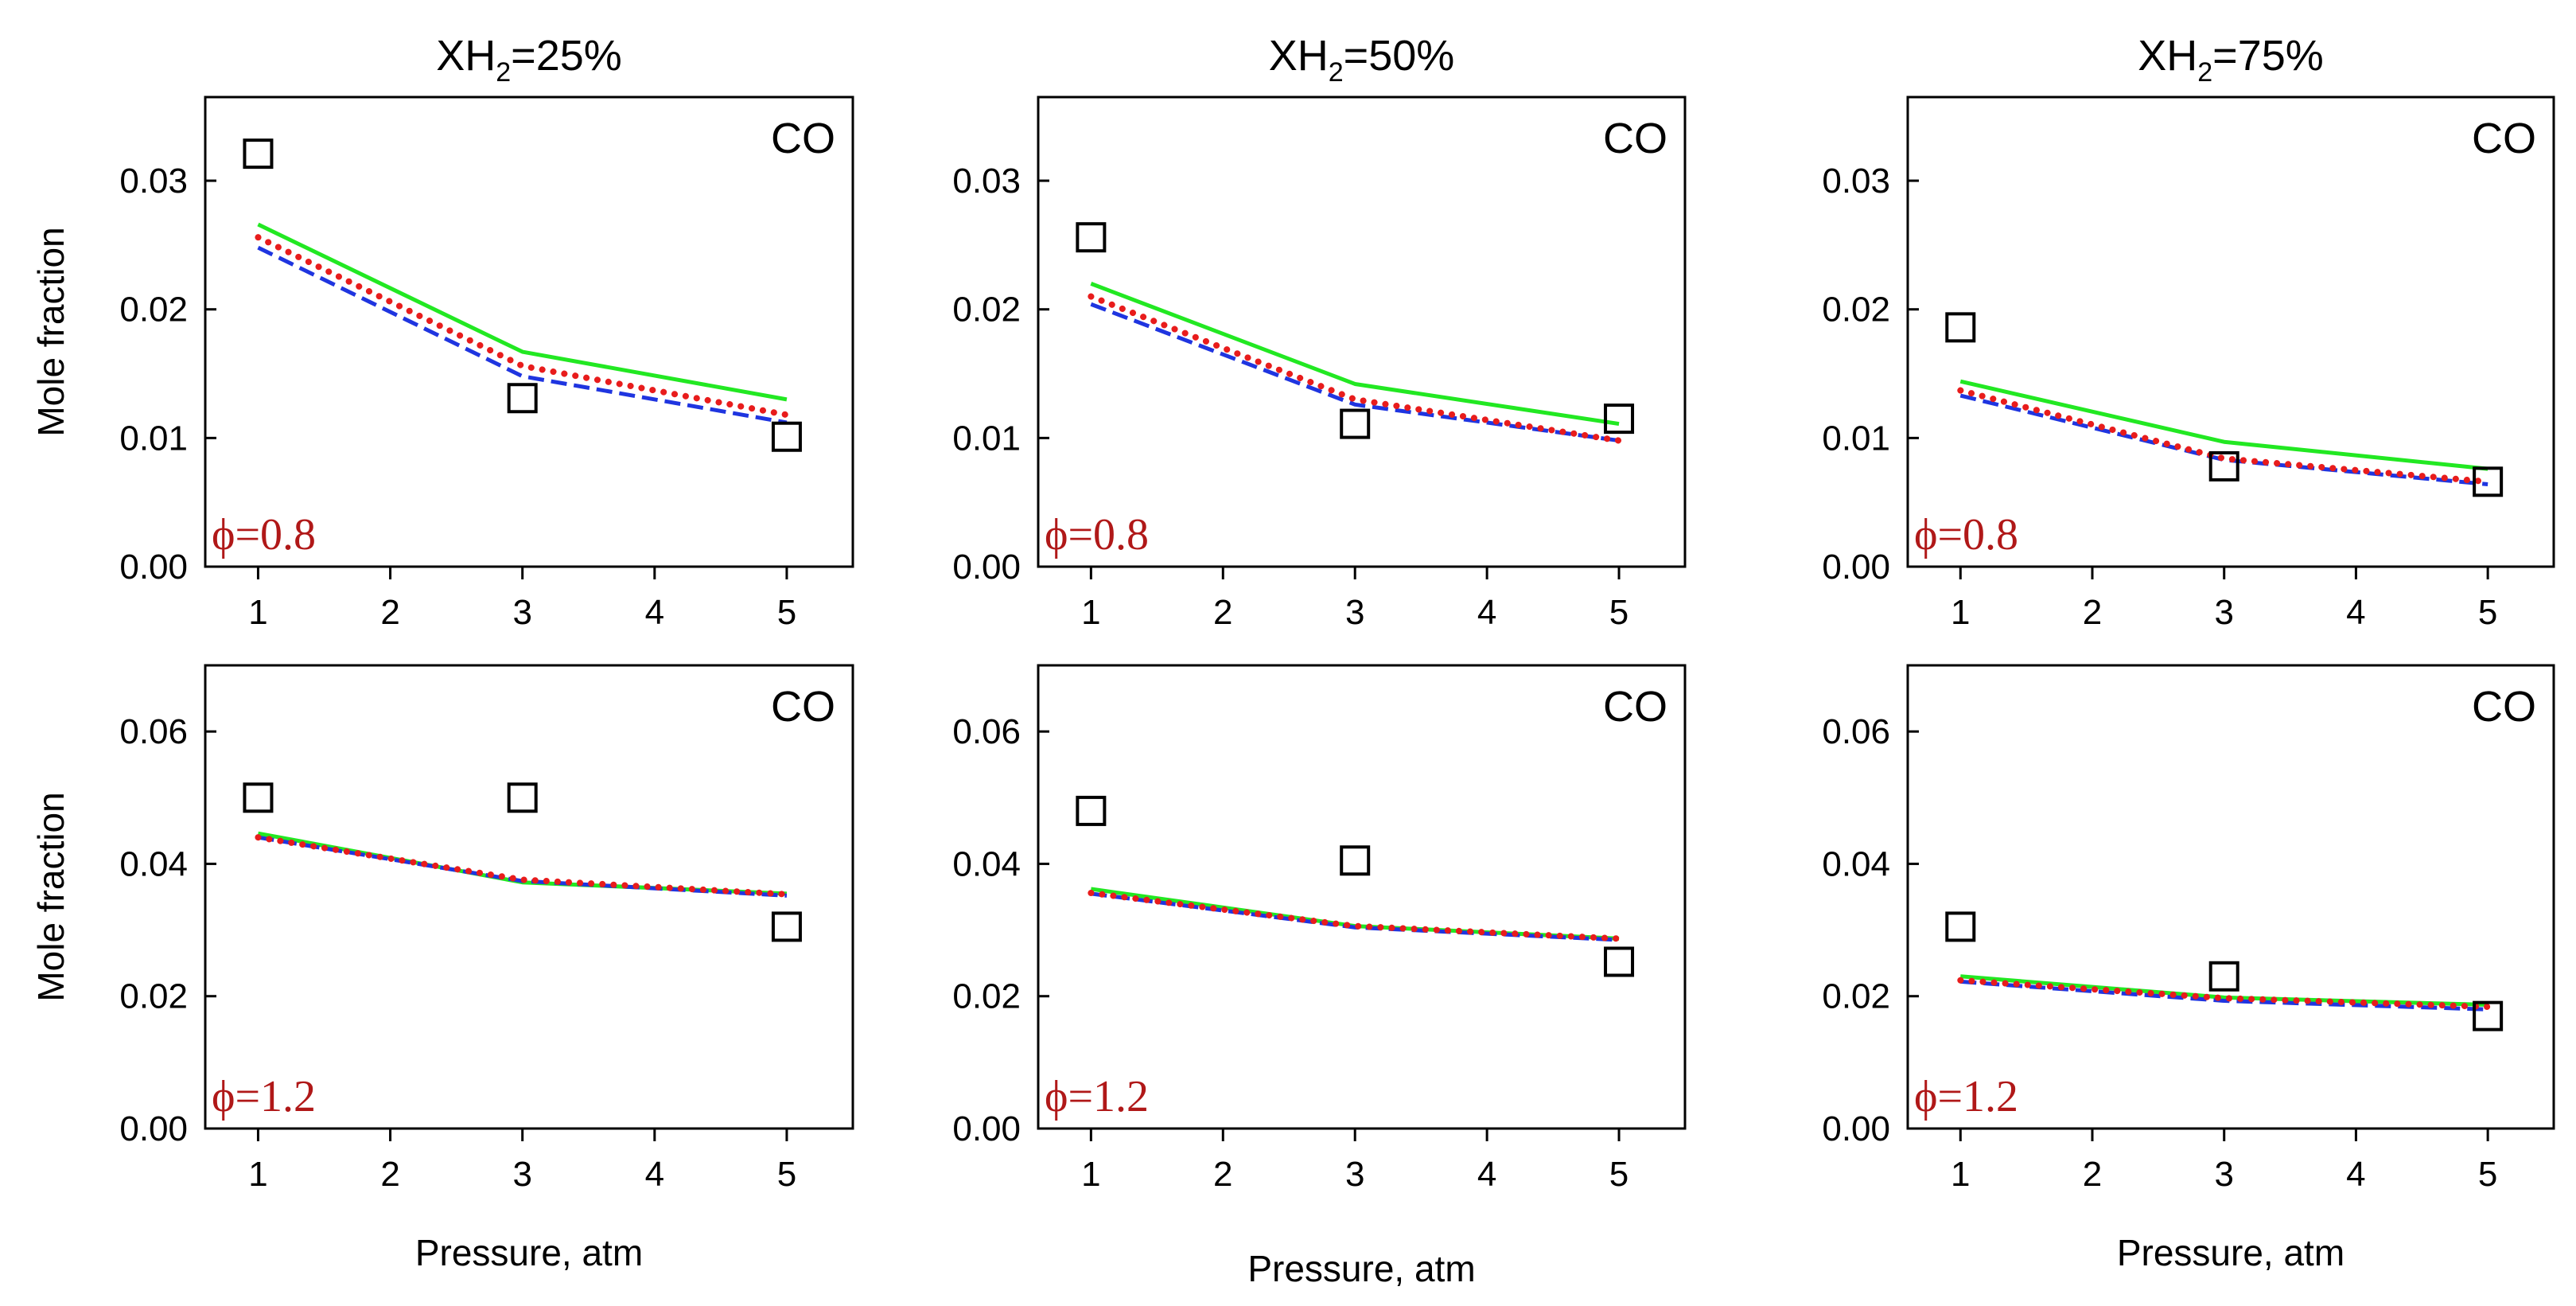 The width and height of the screenshot is (2576, 1306). I want to click on x-axis-title-col-2: Pressure, atm, so click(1361, 1268).